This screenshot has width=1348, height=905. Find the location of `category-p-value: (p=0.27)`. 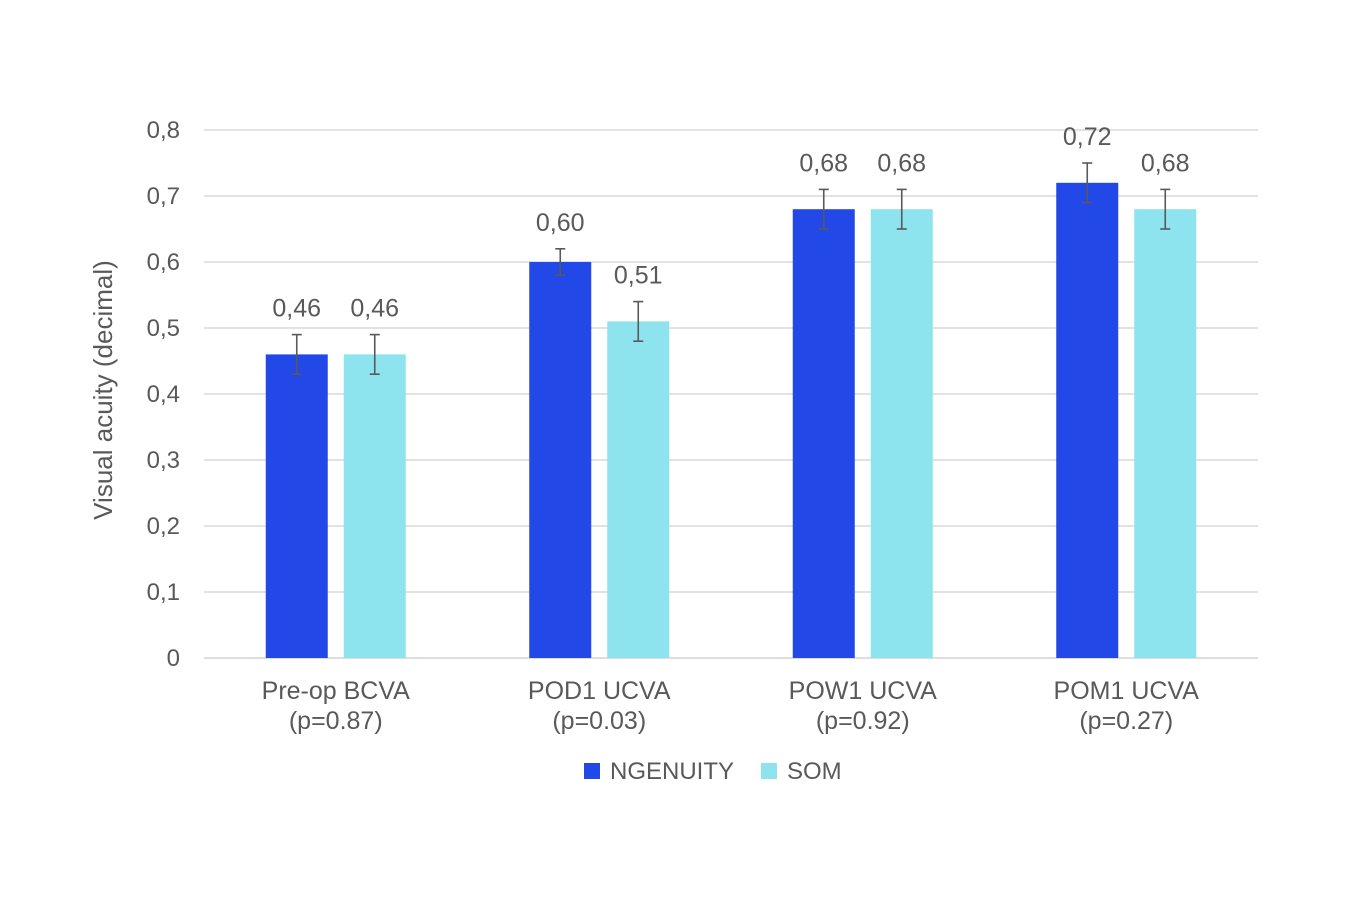

category-p-value: (p=0.27) is located at coordinates (1126, 721).